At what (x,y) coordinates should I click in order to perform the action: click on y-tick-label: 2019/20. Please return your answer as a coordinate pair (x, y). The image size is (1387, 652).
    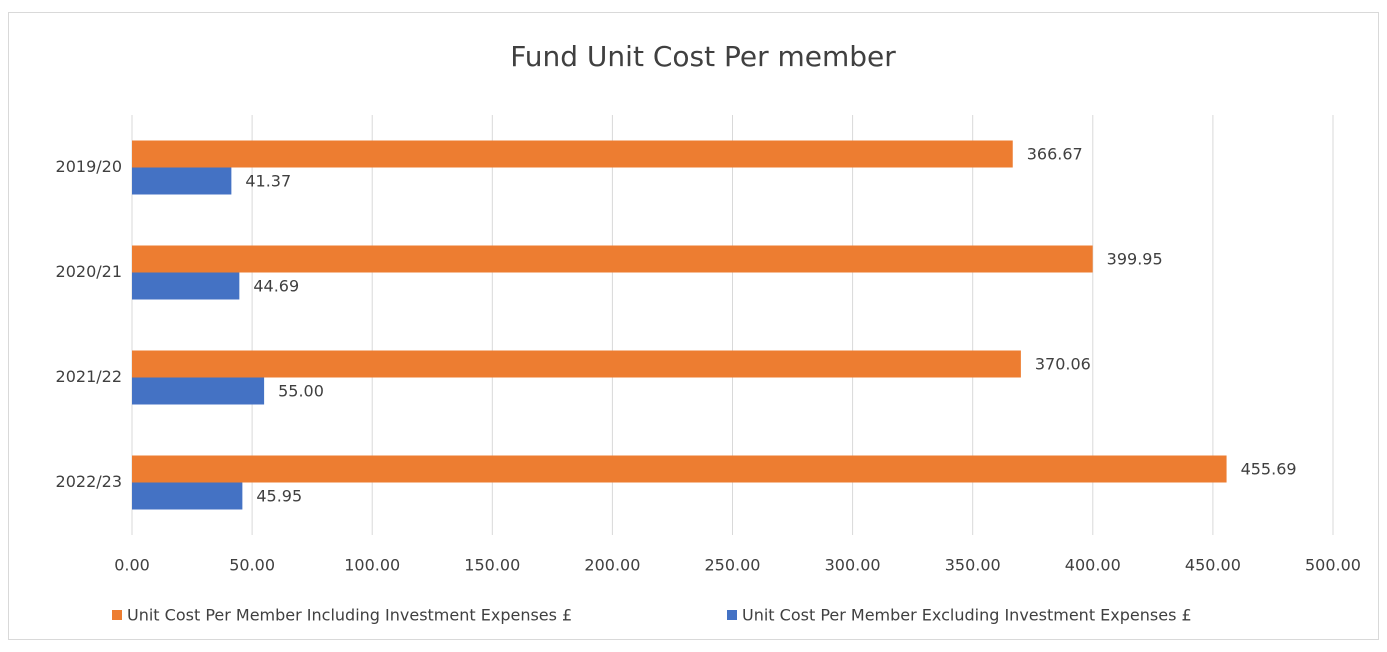
    Looking at the image, I should click on (89, 166).